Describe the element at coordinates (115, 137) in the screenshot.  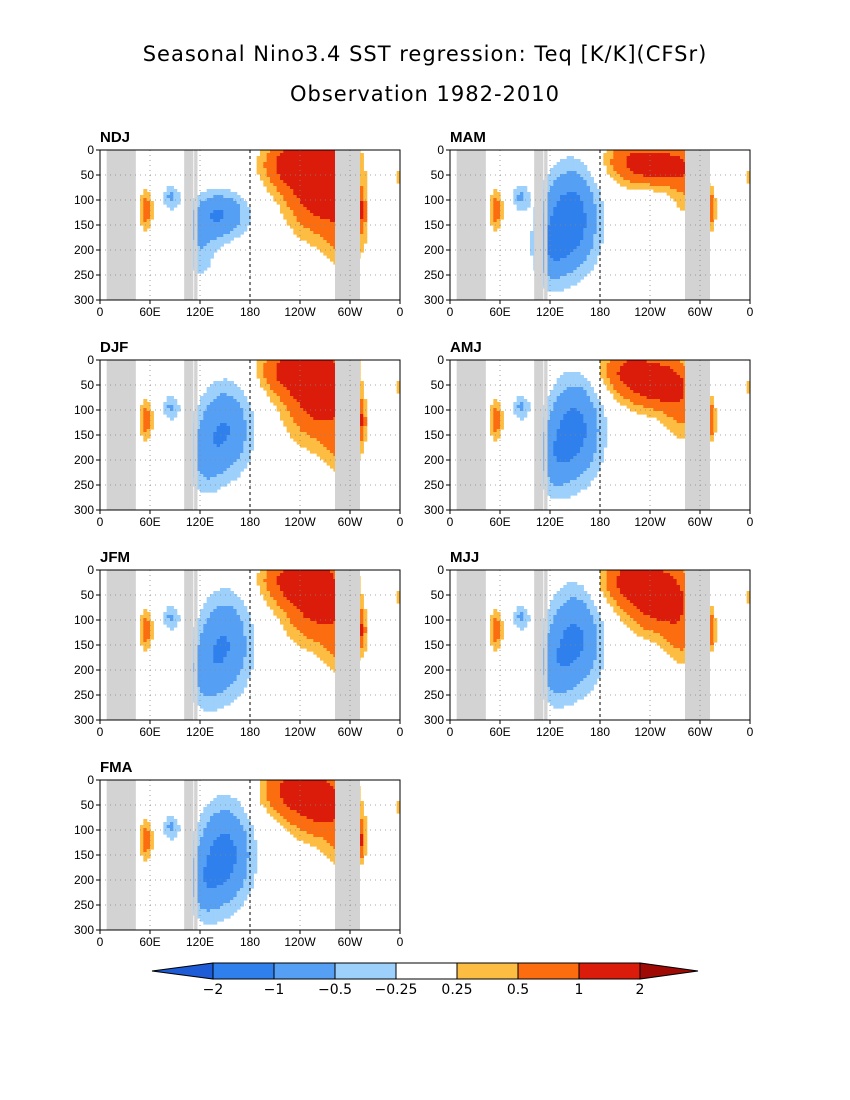
I see `panel-title: NDJ` at that location.